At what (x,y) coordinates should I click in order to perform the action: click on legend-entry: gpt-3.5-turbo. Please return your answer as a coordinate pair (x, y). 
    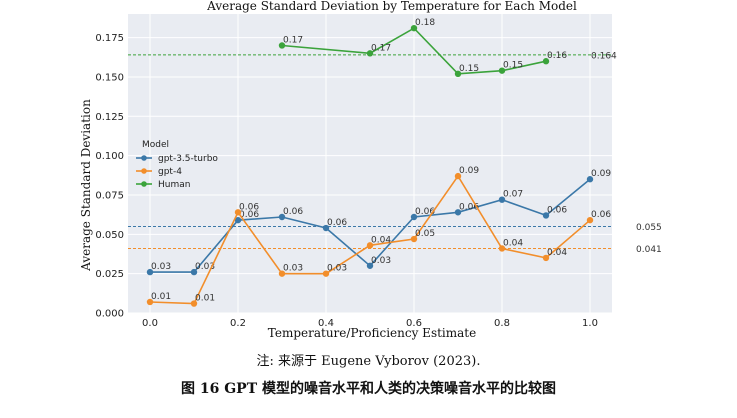
    Looking at the image, I should click on (188, 159).